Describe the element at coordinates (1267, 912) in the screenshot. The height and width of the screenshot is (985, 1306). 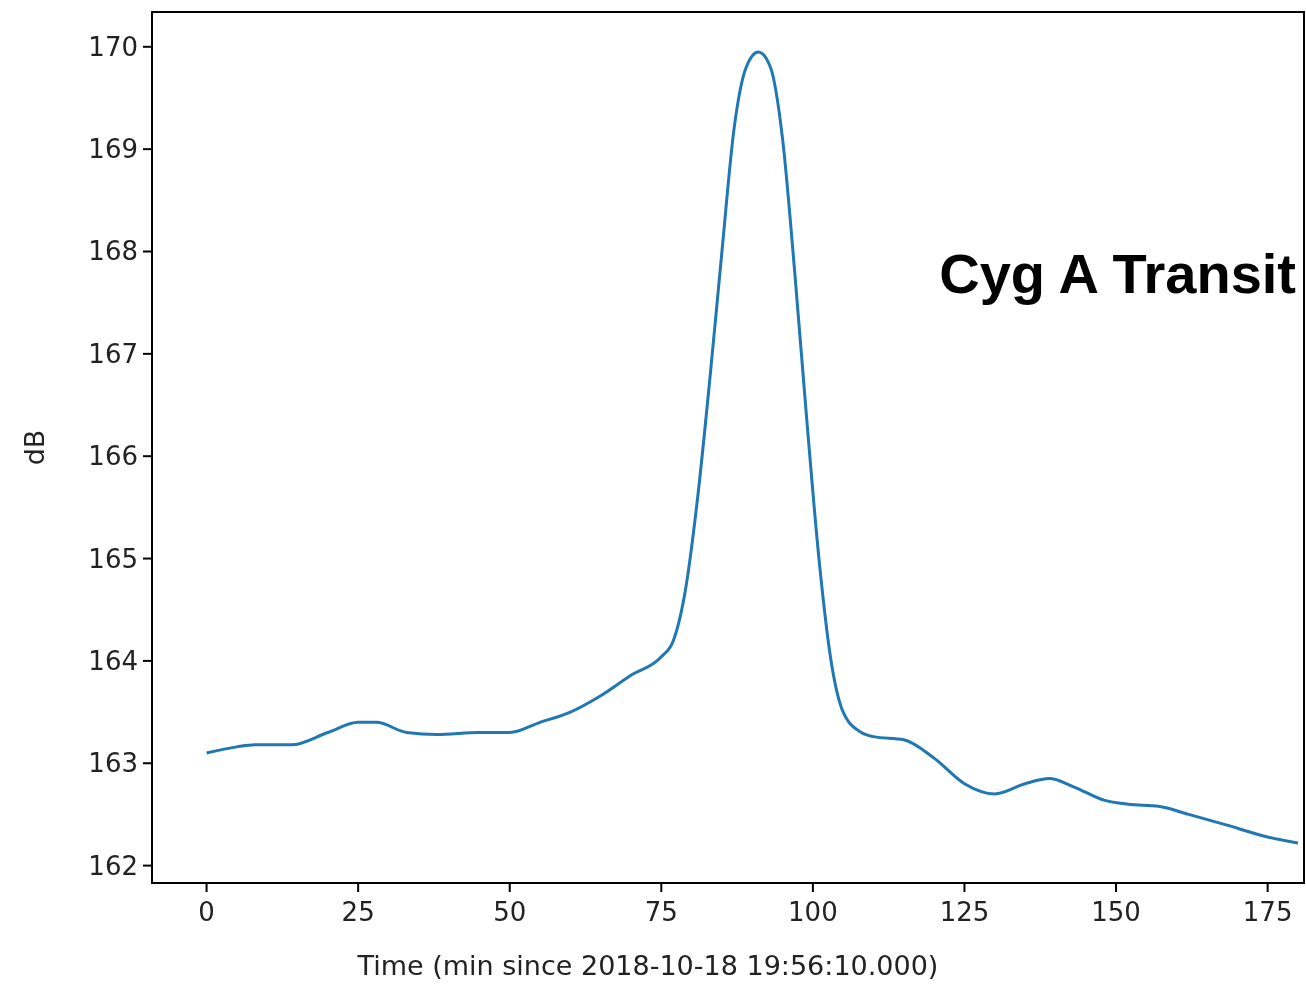
I see `x-tick-label: 175` at that location.